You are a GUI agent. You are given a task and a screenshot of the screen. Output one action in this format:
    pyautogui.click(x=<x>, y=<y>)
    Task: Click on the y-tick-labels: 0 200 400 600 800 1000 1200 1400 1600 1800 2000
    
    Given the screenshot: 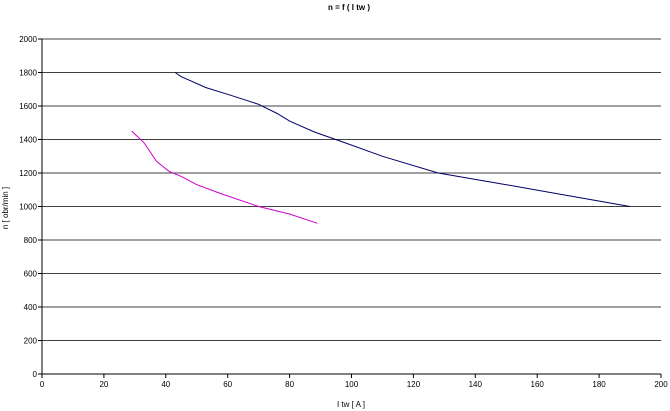 What is the action you would take?
    pyautogui.click(x=28, y=207)
    